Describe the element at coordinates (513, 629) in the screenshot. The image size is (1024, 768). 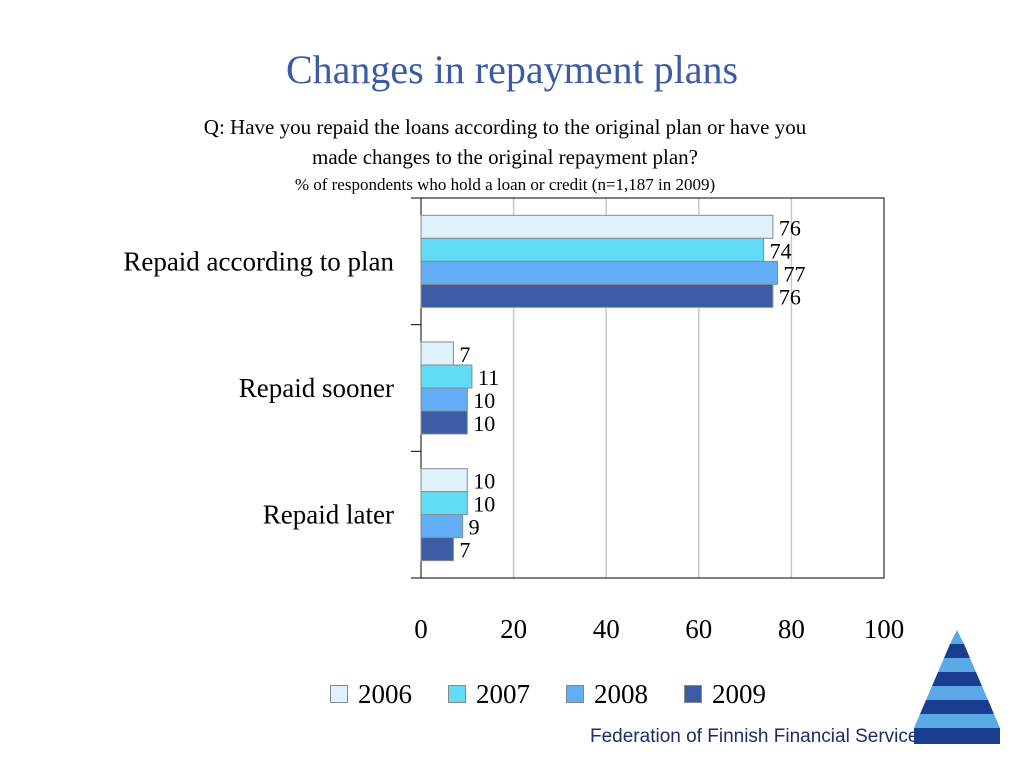
I see `x-tick-label: 20` at that location.